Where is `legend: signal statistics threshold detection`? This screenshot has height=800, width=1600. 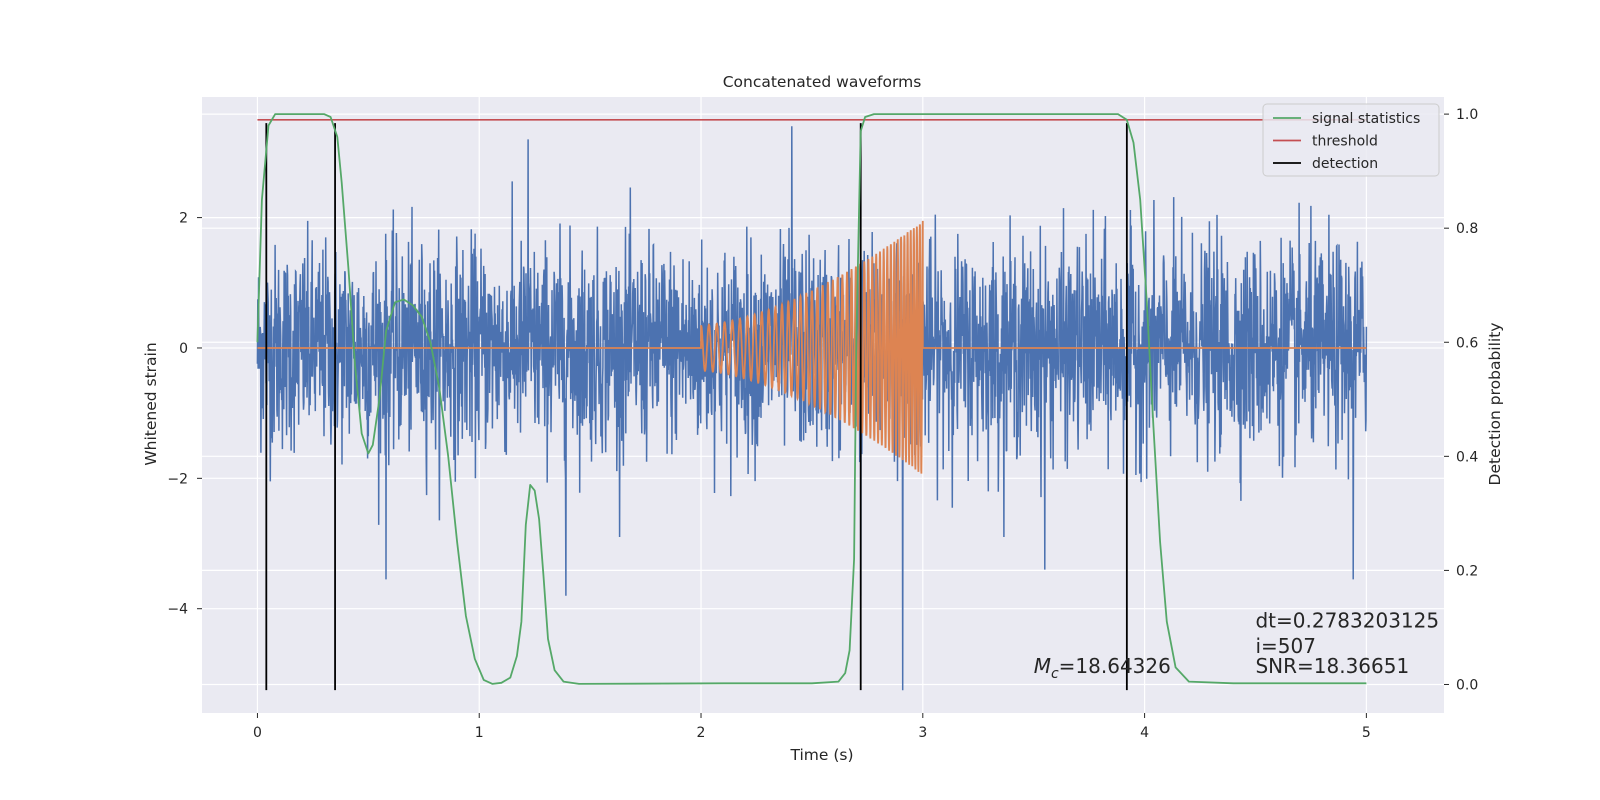
legend: signal statistics threshold detection is located at coordinates (1351, 140).